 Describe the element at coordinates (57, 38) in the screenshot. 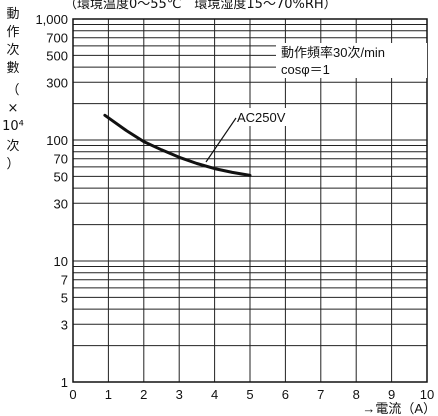

I see `y-tick-label: 700` at that location.